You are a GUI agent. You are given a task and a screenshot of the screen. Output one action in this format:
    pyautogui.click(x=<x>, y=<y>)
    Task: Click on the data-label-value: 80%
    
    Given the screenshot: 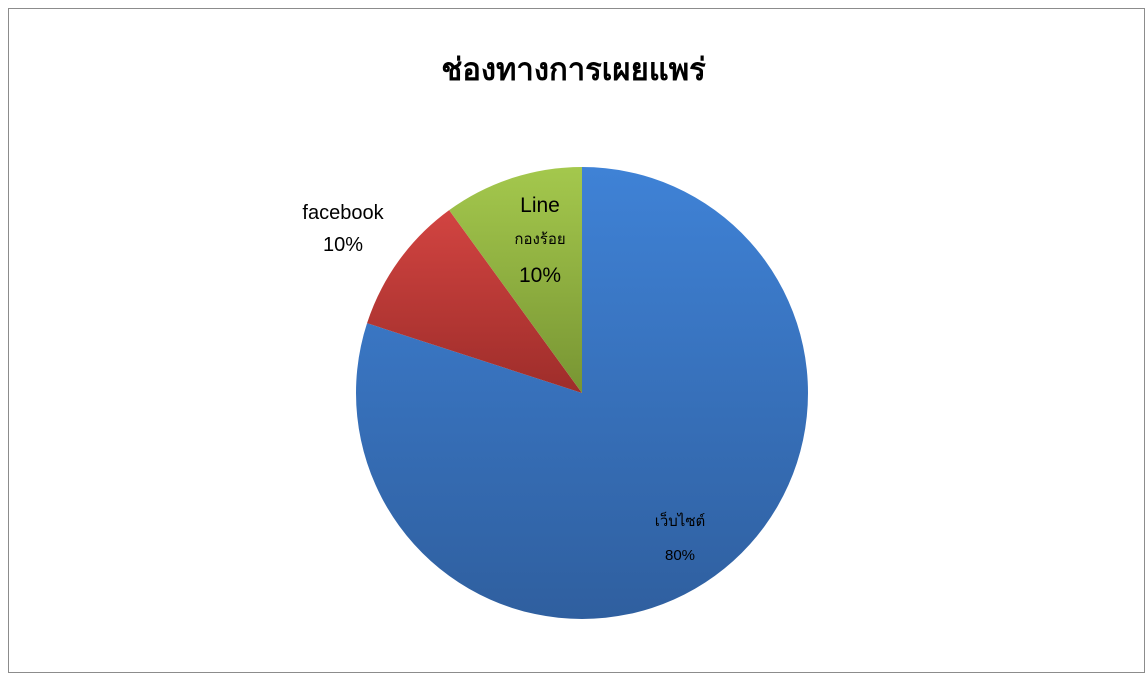 What is the action you would take?
    pyautogui.click(x=680, y=555)
    